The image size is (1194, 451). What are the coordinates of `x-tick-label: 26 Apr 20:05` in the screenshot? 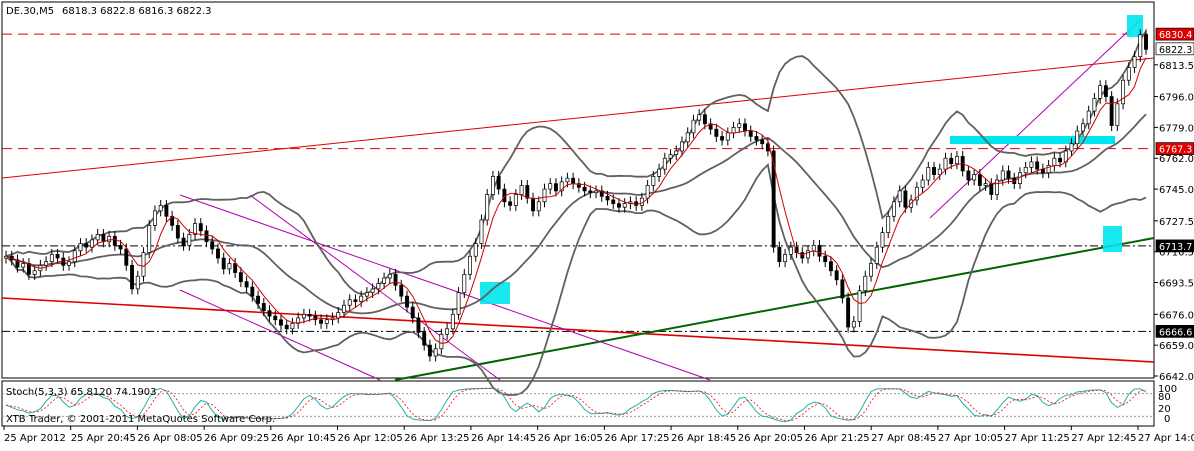 It's located at (770, 438).